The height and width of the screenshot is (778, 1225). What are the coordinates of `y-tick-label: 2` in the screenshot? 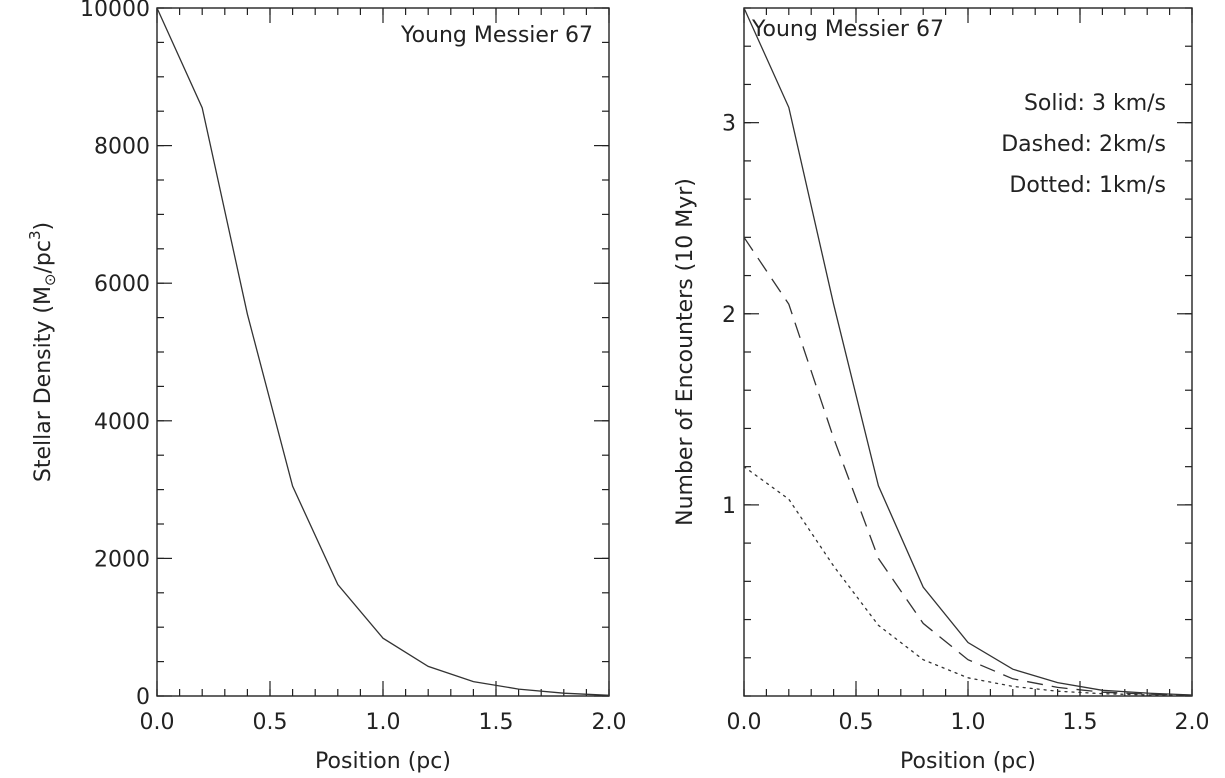 It's located at (729, 315).